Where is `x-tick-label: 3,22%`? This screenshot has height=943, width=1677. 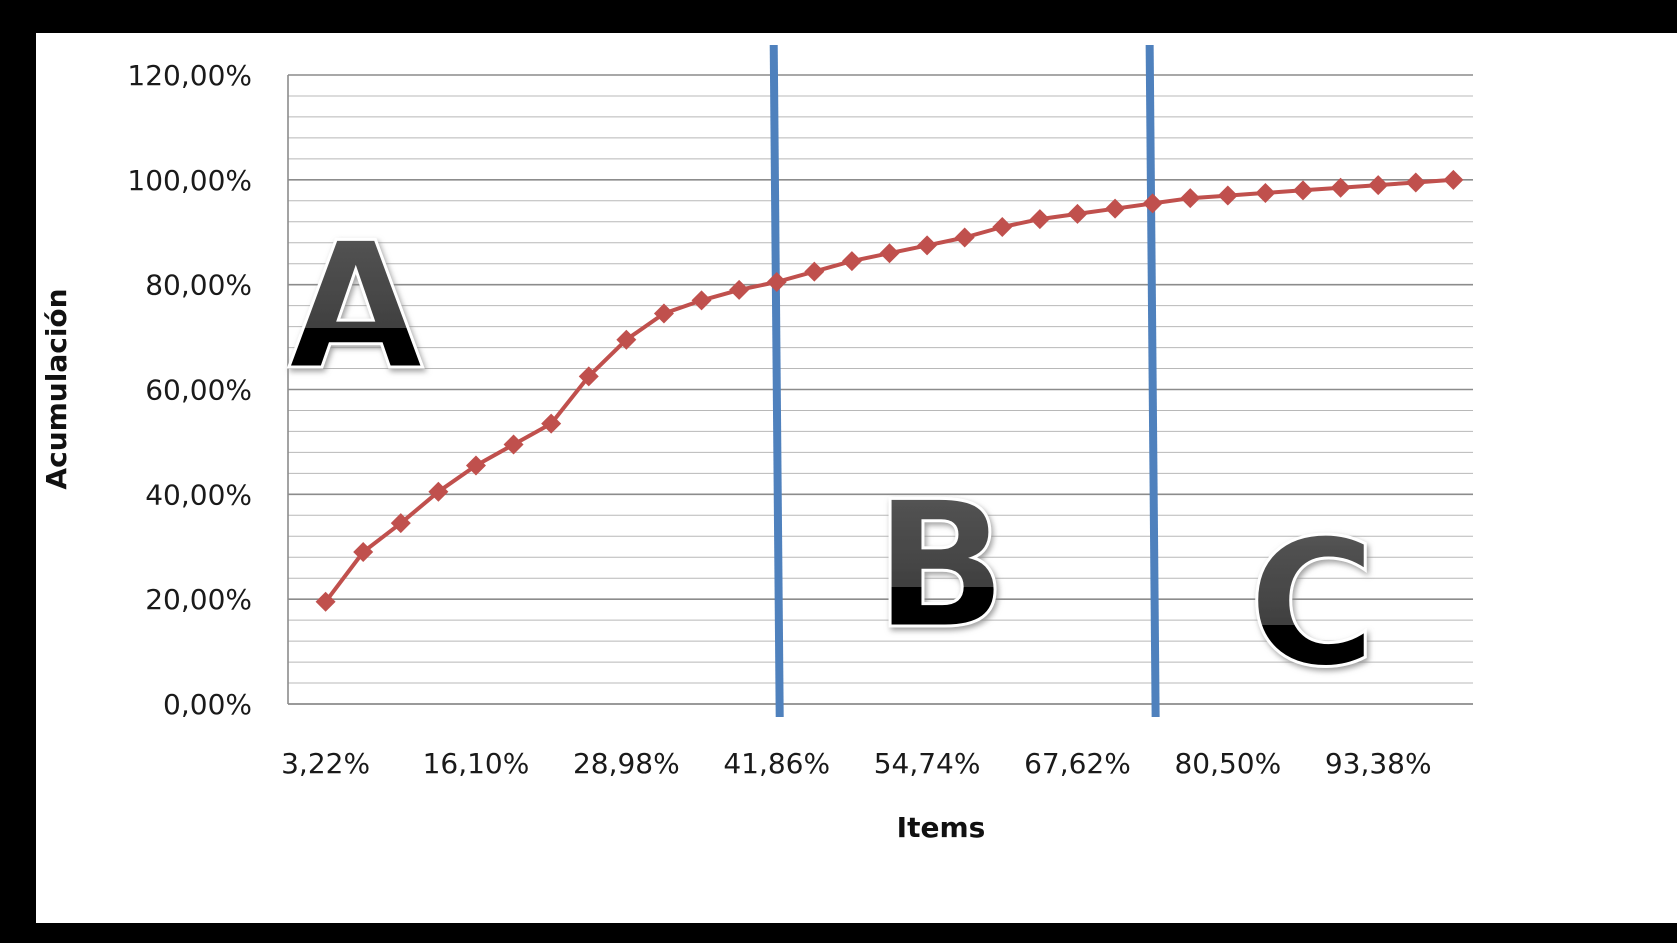 x-tick-label: 3,22% is located at coordinates (325, 763).